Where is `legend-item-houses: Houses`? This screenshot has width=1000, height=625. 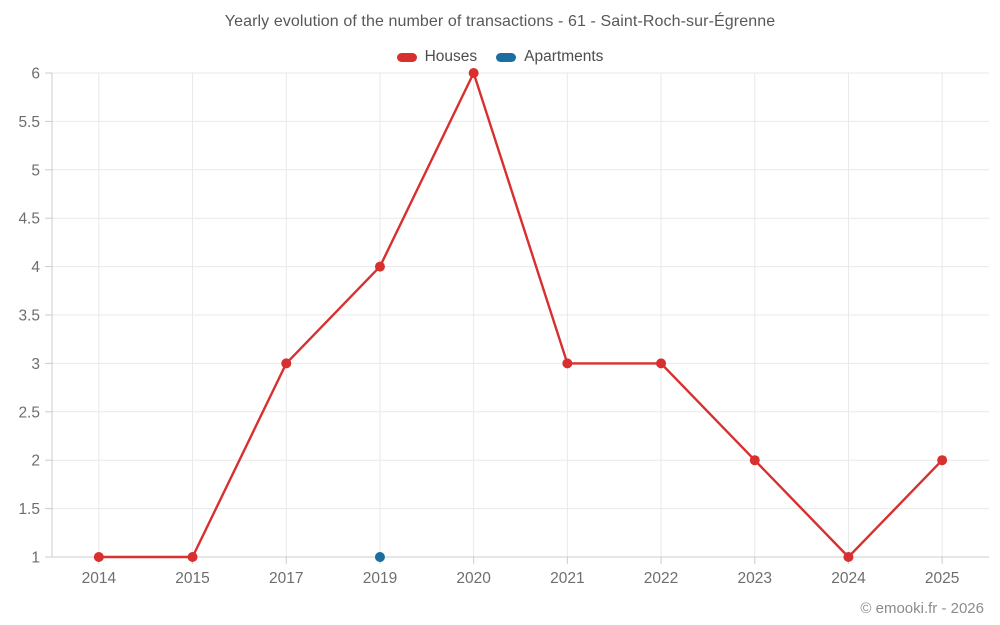 legend-item-houses: Houses is located at coordinates (437, 57).